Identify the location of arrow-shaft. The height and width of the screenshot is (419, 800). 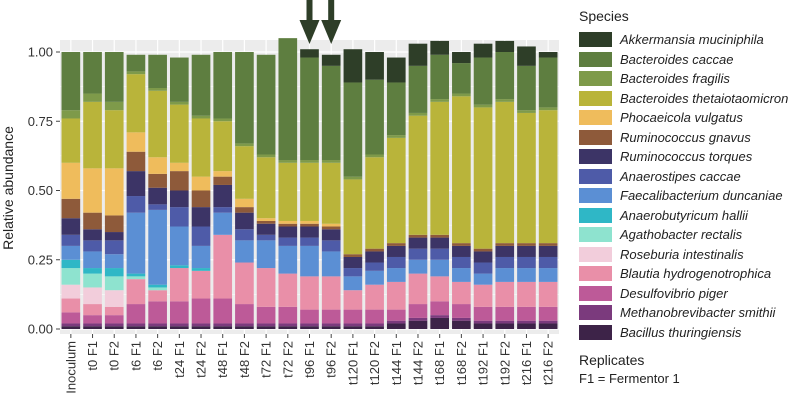
(309, 11).